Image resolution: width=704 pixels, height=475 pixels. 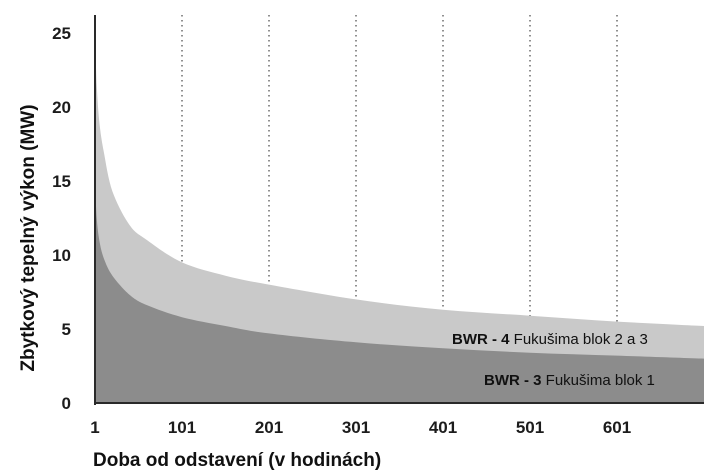 What do you see at coordinates (182, 427) in the screenshot?
I see `x-tick-label-101: 101` at bounding box center [182, 427].